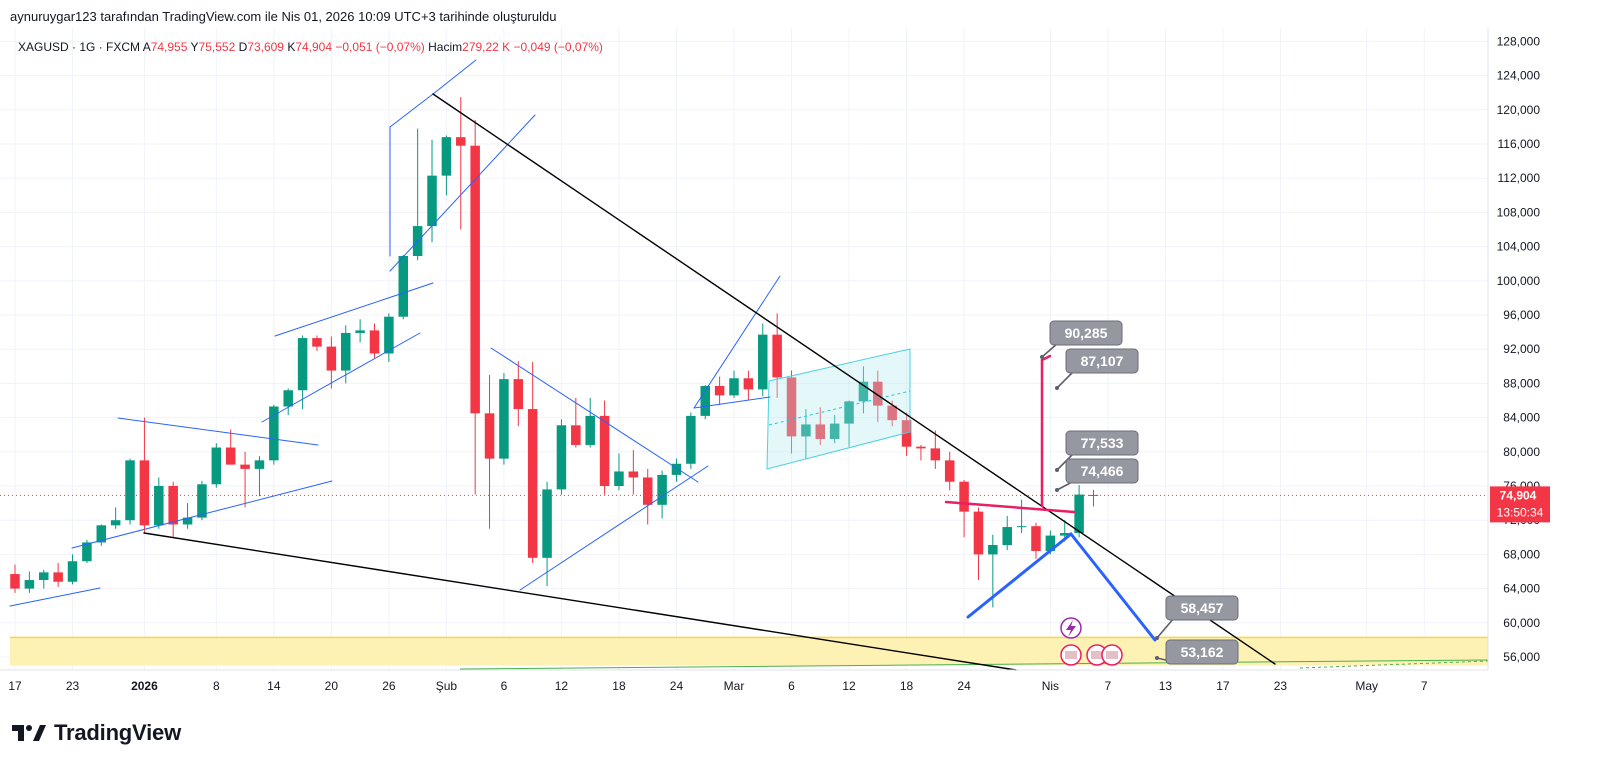  Describe the element at coordinates (1046, 358) in the screenshot. I see `target-line` at that location.